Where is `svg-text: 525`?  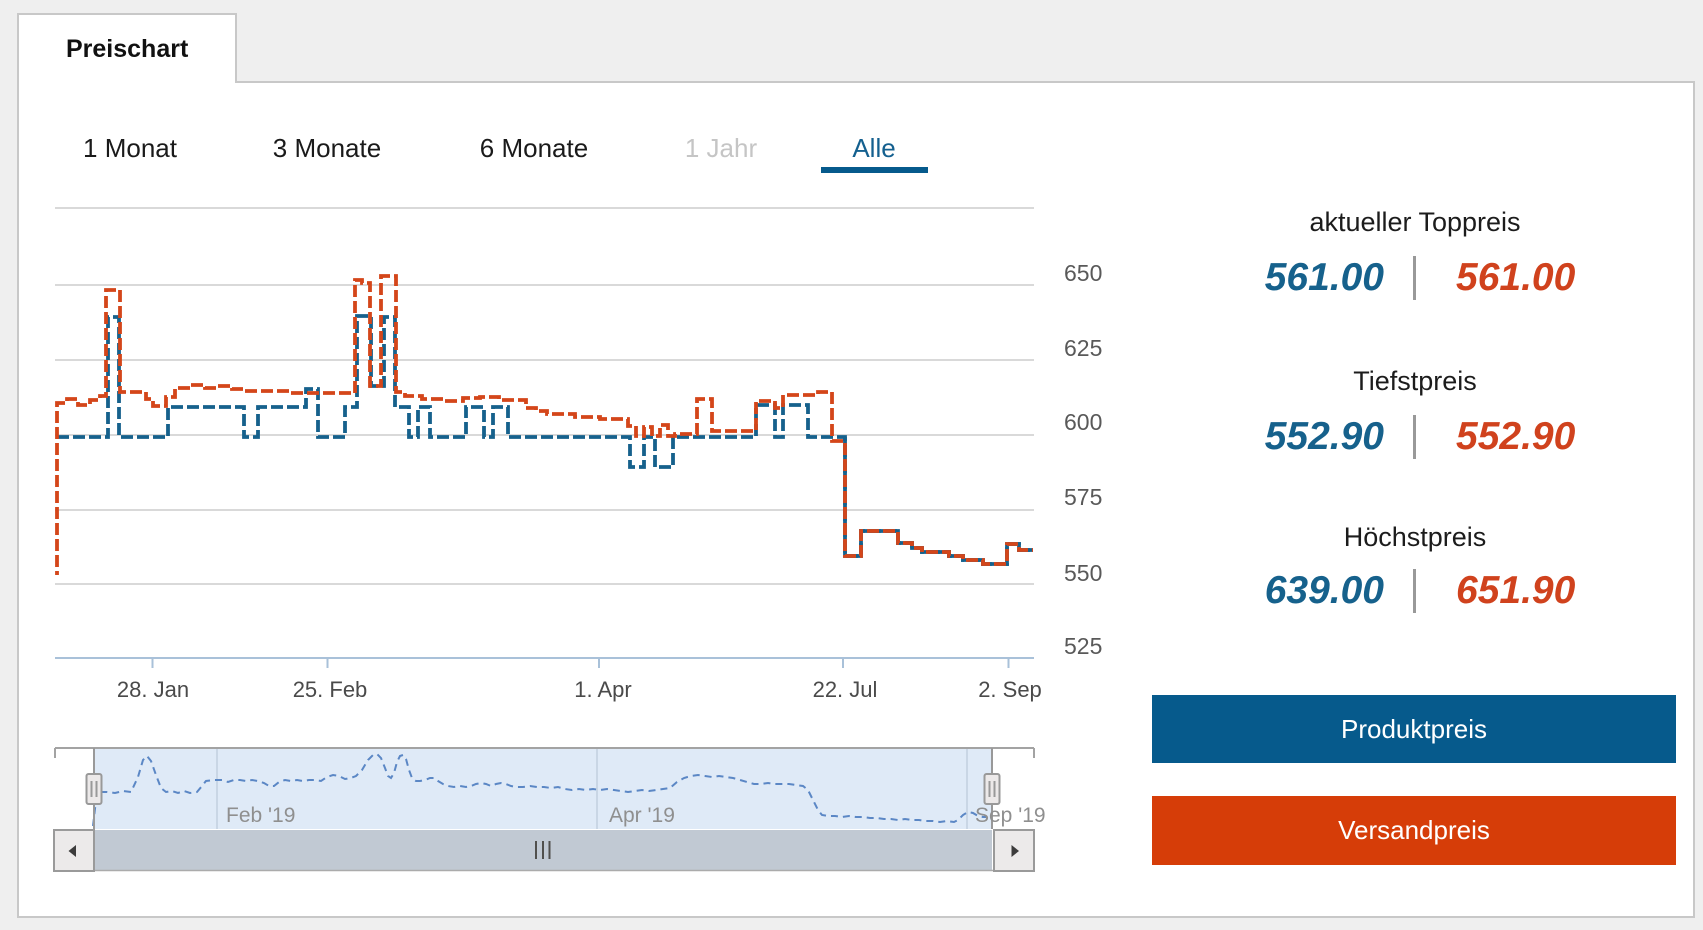 svg-text: 525 is located at coordinates (1083, 646).